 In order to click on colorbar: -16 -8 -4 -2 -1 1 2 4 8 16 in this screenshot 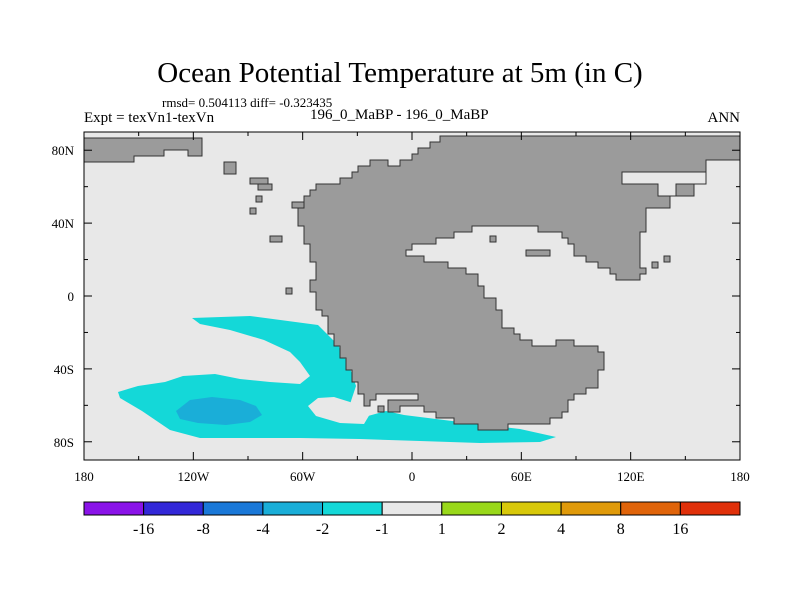, I will do `click(412, 519)`.